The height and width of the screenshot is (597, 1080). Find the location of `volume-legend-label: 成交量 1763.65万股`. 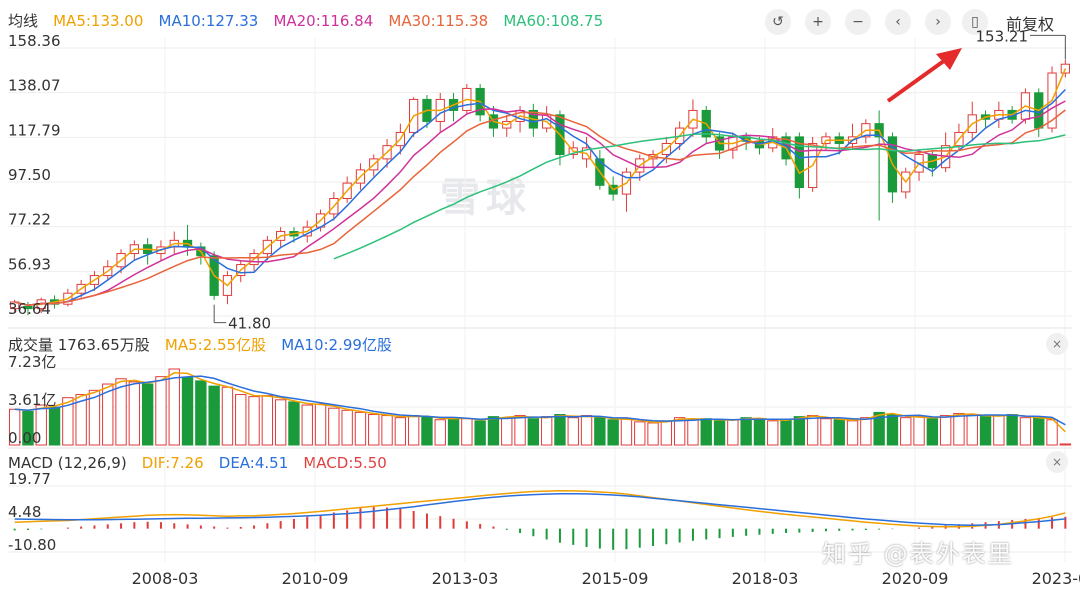

volume-legend-label: 成交量 1763.65万股 is located at coordinates (79, 345).